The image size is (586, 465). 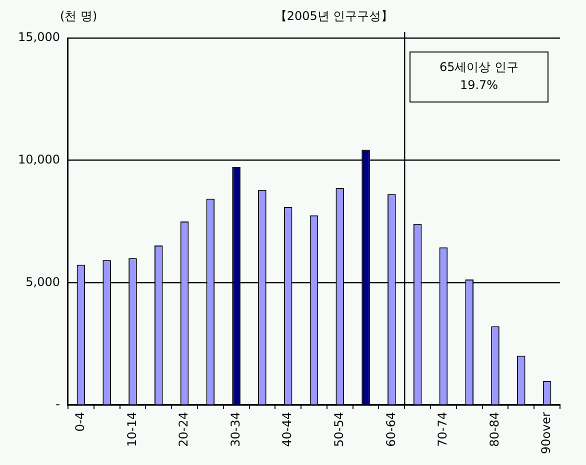 What do you see at coordinates (131, 429) in the screenshot?
I see `x-tick-label: 10-14` at bounding box center [131, 429].